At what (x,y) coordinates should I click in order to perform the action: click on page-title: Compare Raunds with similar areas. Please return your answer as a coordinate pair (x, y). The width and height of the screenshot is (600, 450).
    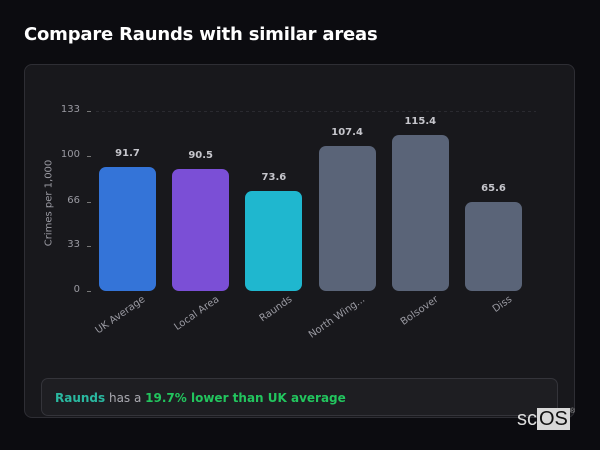
    Looking at the image, I should click on (201, 34).